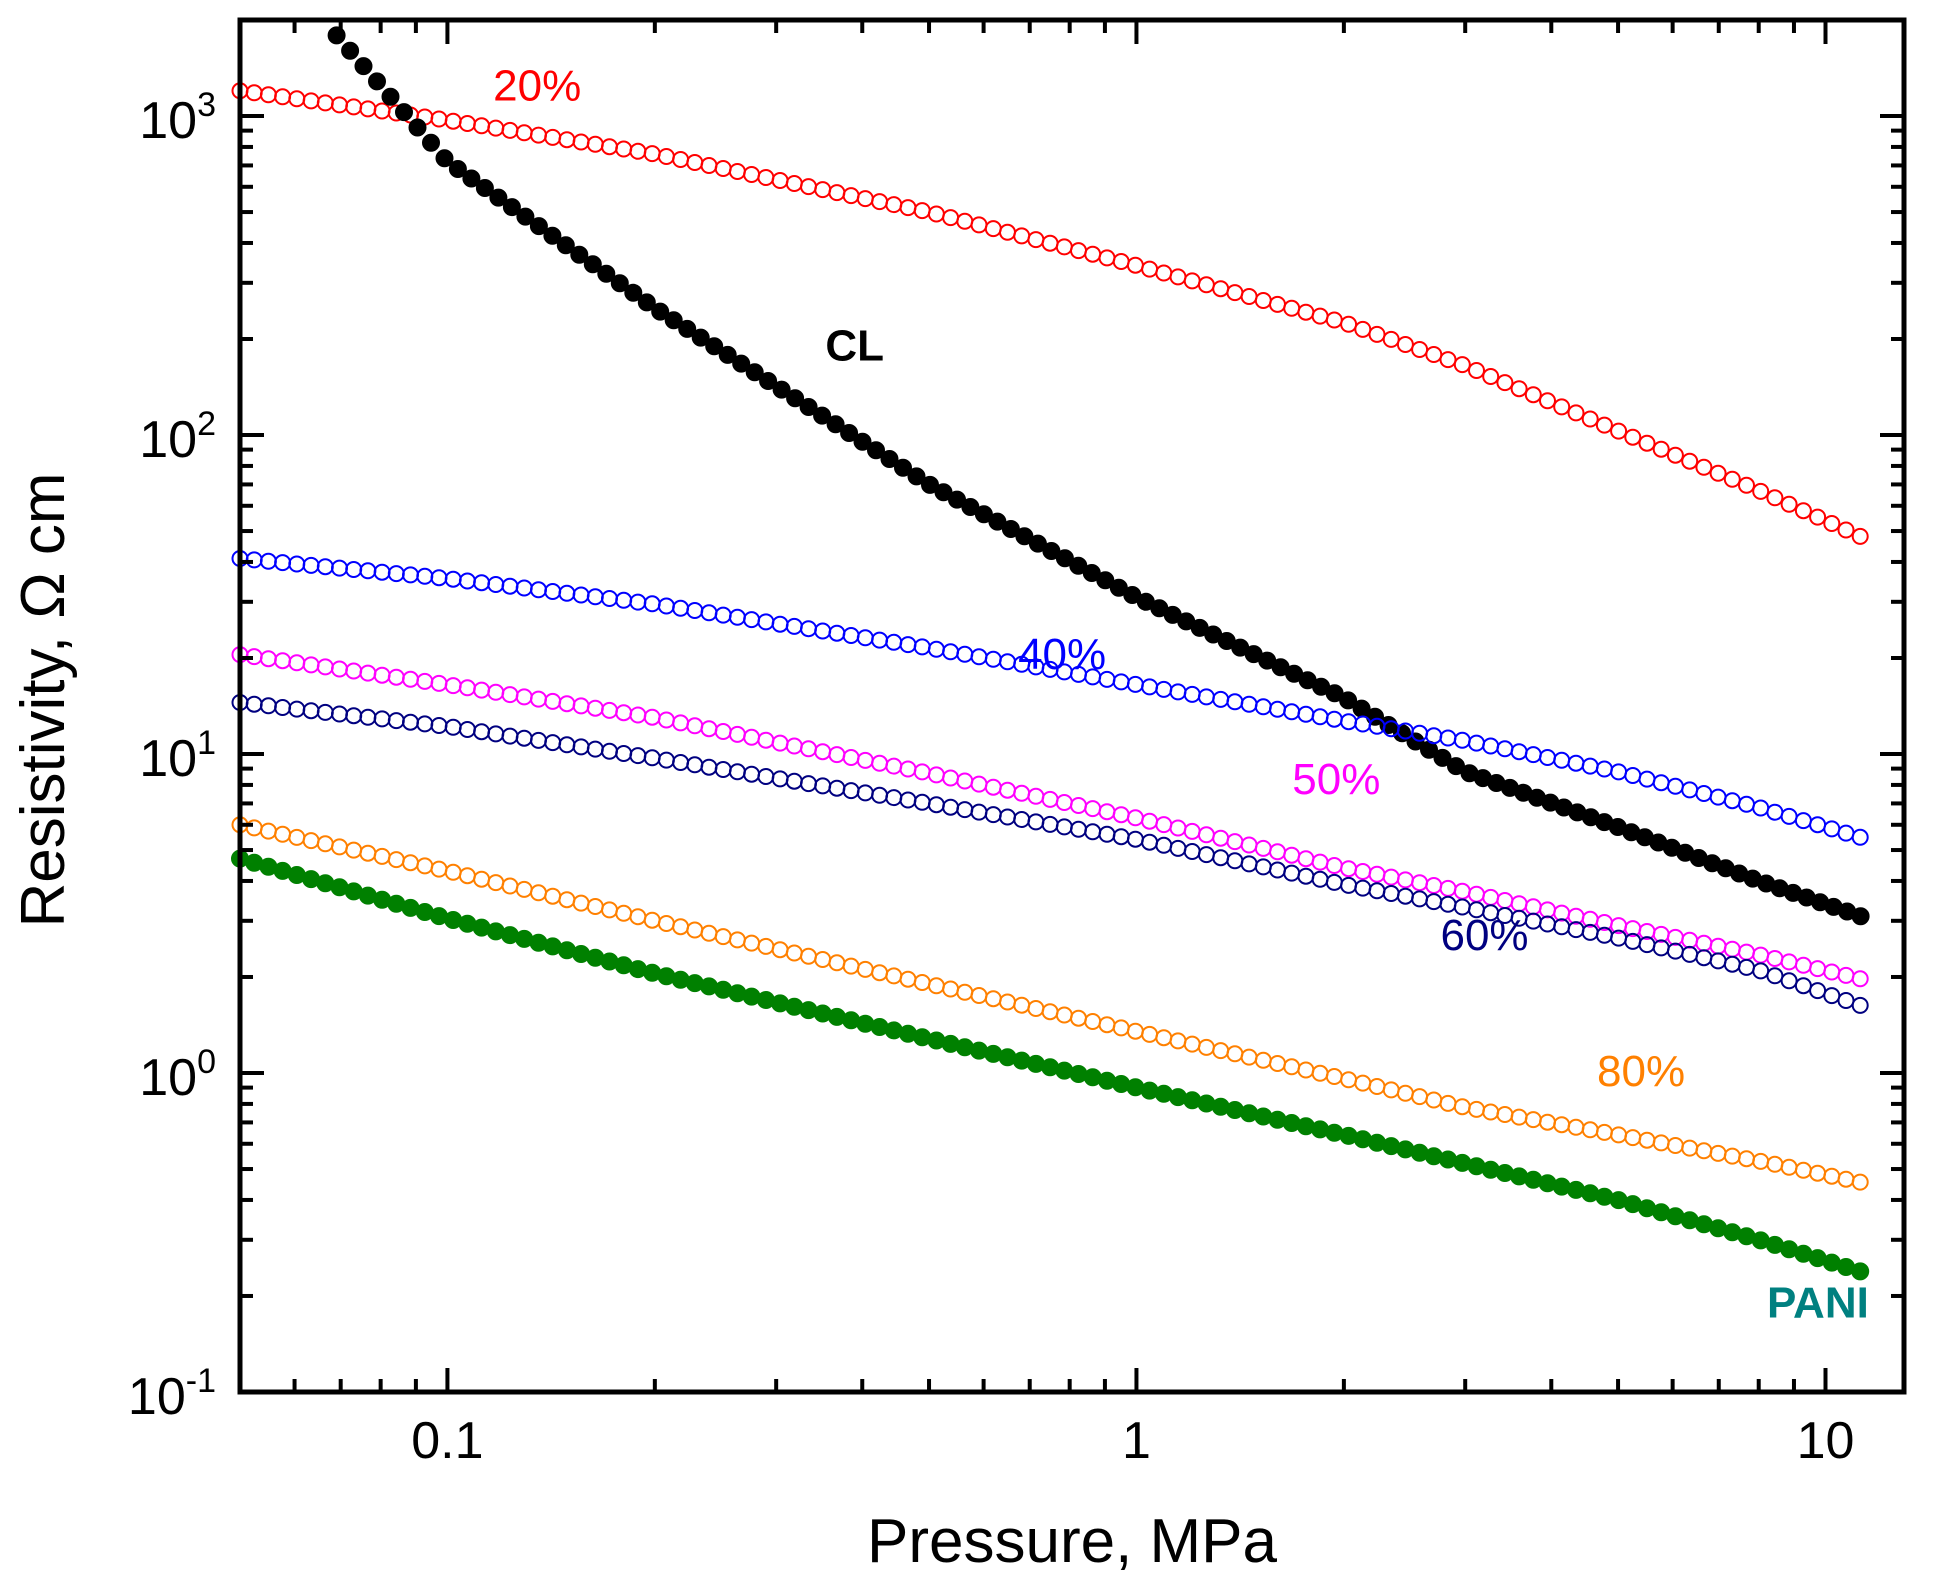 The height and width of the screenshot is (1581, 1942). Describe the element at coordinates (206, 743) in the screenshot. I see `y-tick-exponent: 1` at that location.